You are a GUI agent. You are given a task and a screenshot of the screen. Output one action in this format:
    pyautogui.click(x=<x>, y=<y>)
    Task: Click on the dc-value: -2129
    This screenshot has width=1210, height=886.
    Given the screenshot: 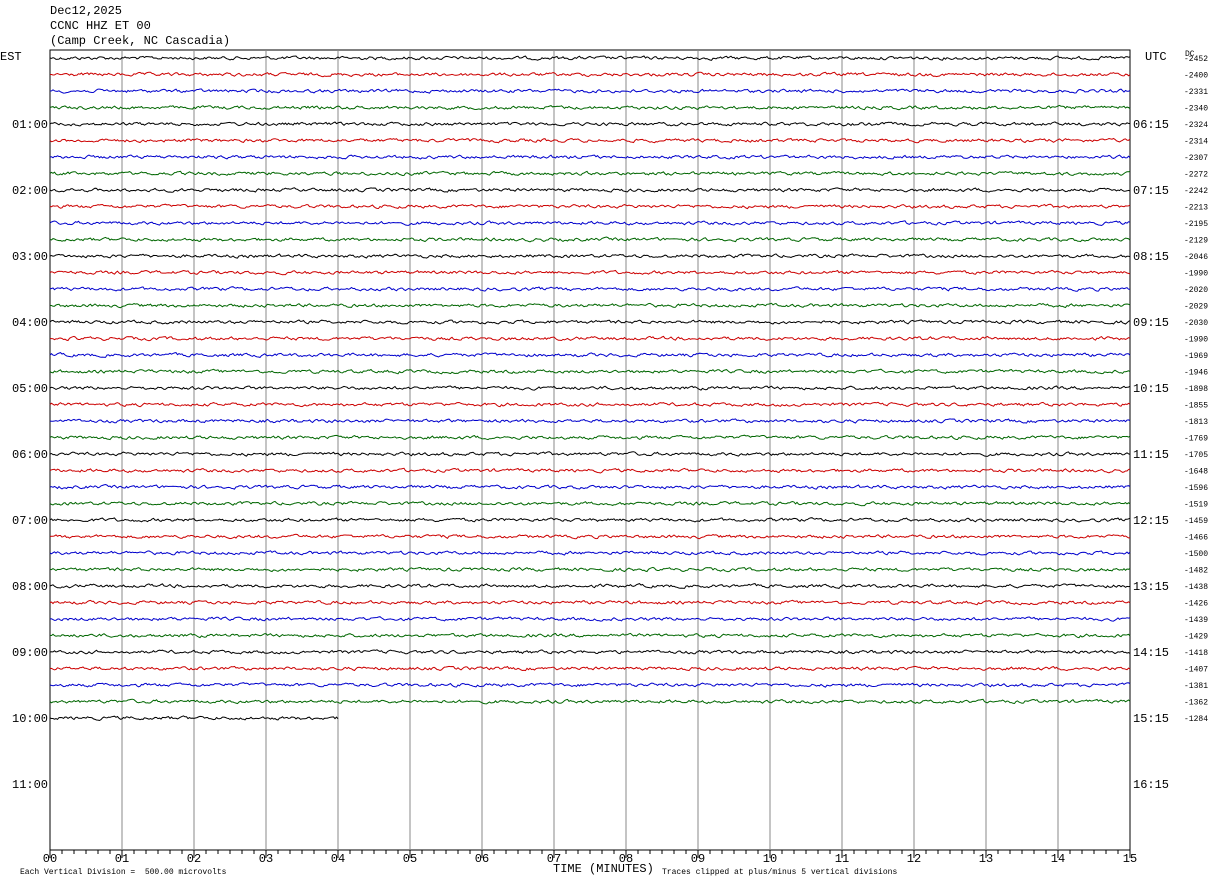 What is the action you would take?
    pyautogui.click(x=1196, y=241)
    